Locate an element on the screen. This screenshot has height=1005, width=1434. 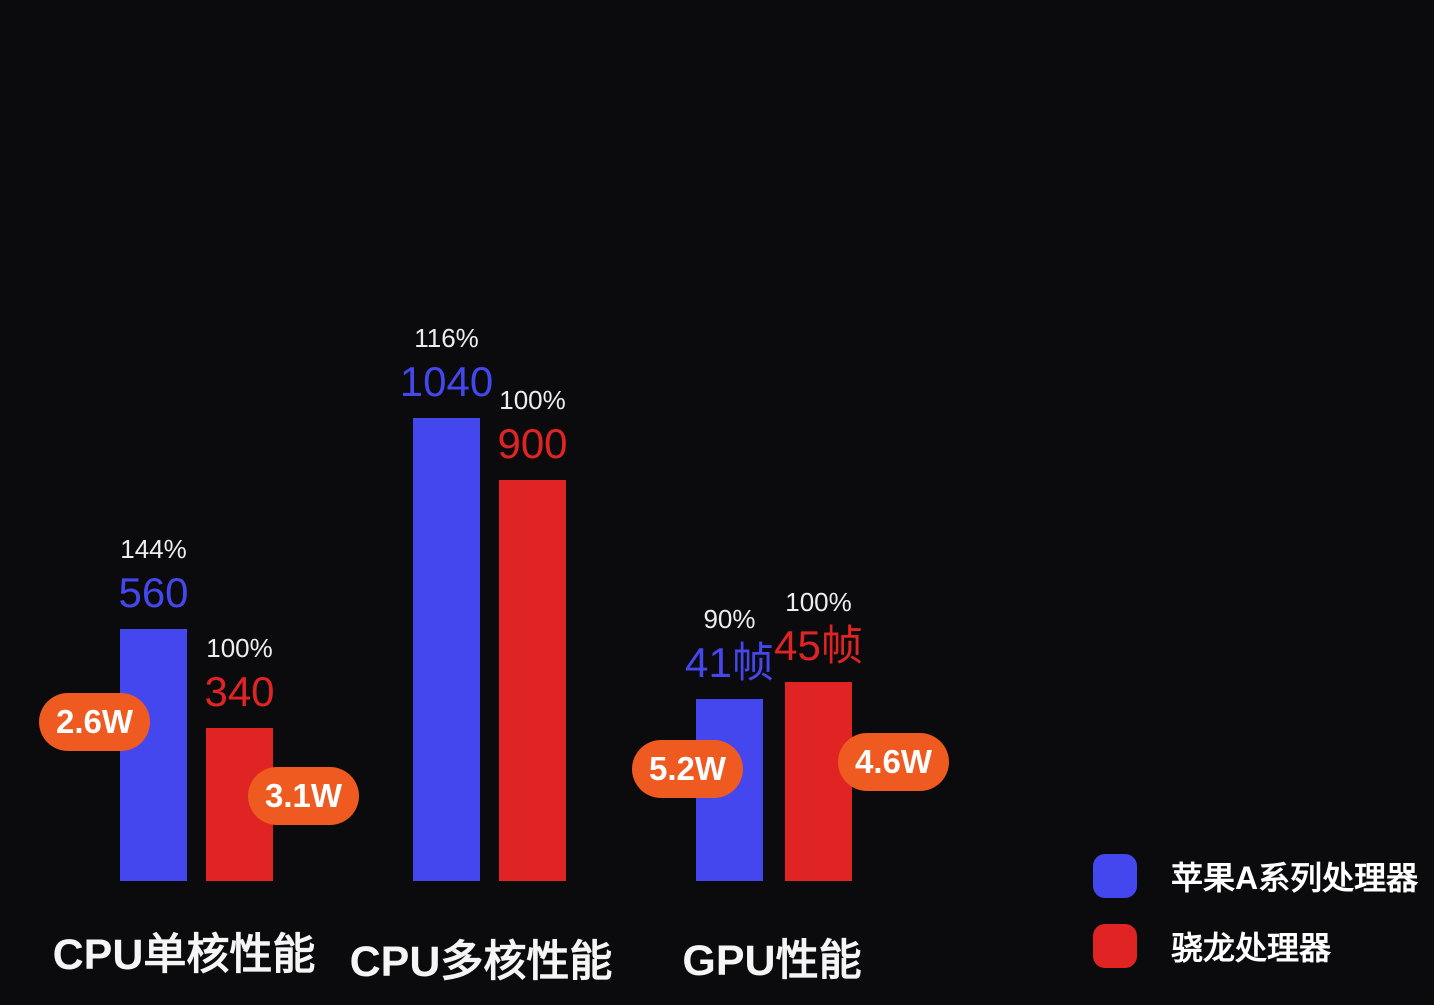
power-badge: 5.2W is located at coordinates (688, 769).